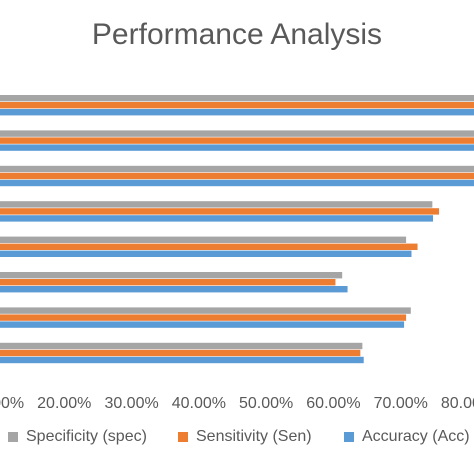 The width and height of the screenshot is (474, 474). I want to click on x-tick-label: 50.00%, so click(266, 403).